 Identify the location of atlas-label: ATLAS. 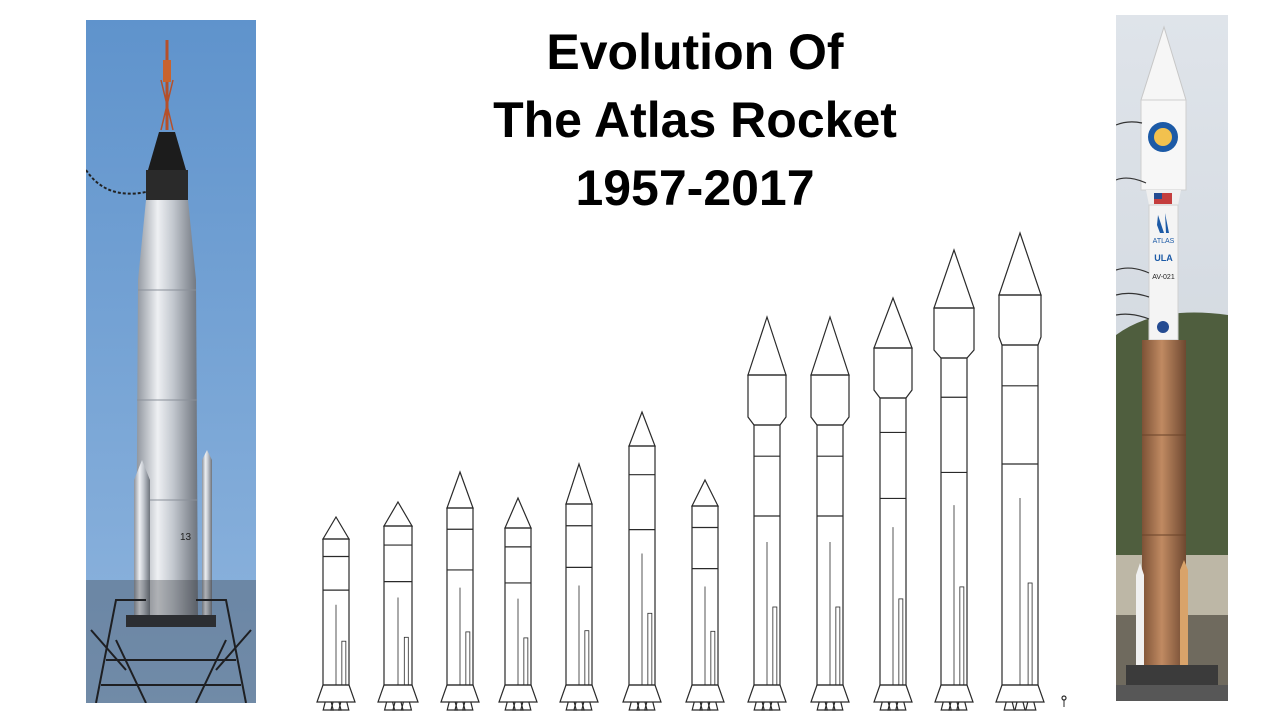
(1164, 241).